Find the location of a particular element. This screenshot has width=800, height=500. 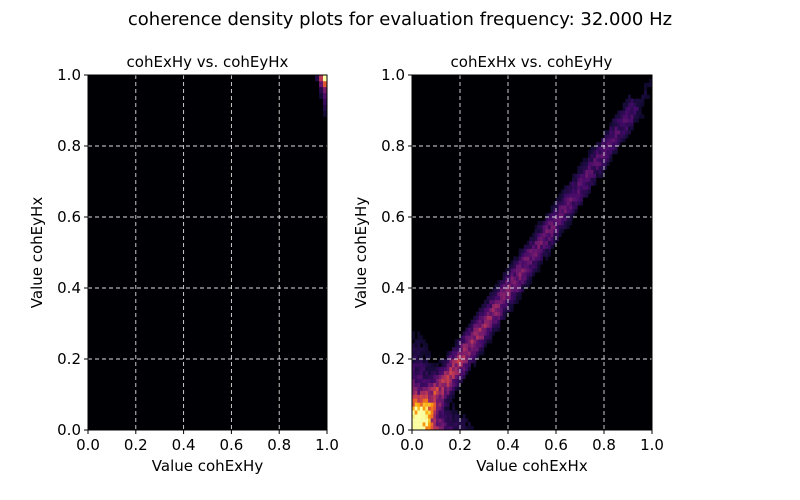

x-tick-label: 0.6 is located at coordinates (556, 445).